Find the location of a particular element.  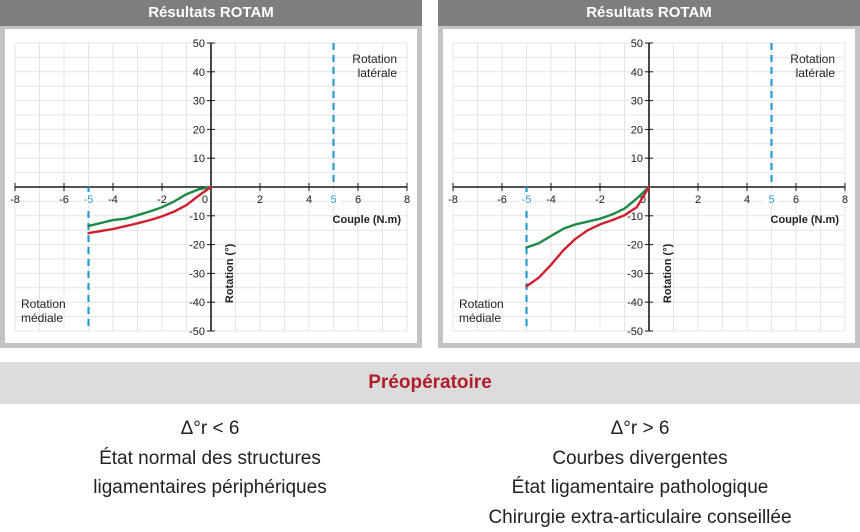

band-title: Préopératoire is located at coordinates (430, 382).